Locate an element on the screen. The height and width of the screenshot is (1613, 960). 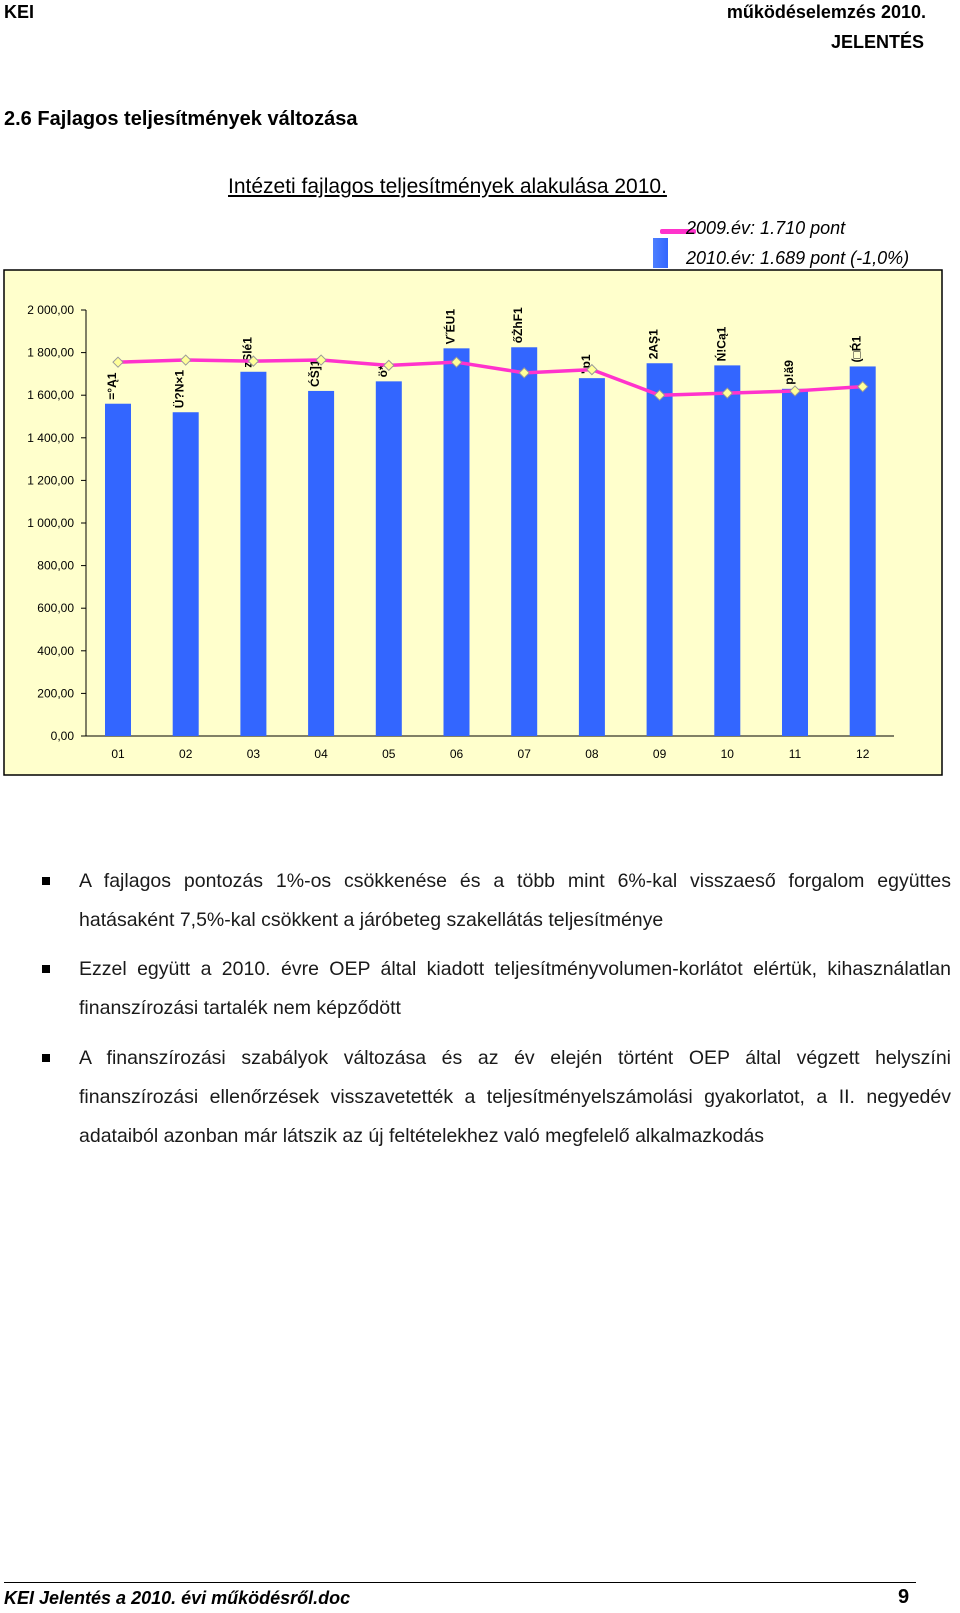
x-tick-label: 10 is located at coordinates (728, 754).